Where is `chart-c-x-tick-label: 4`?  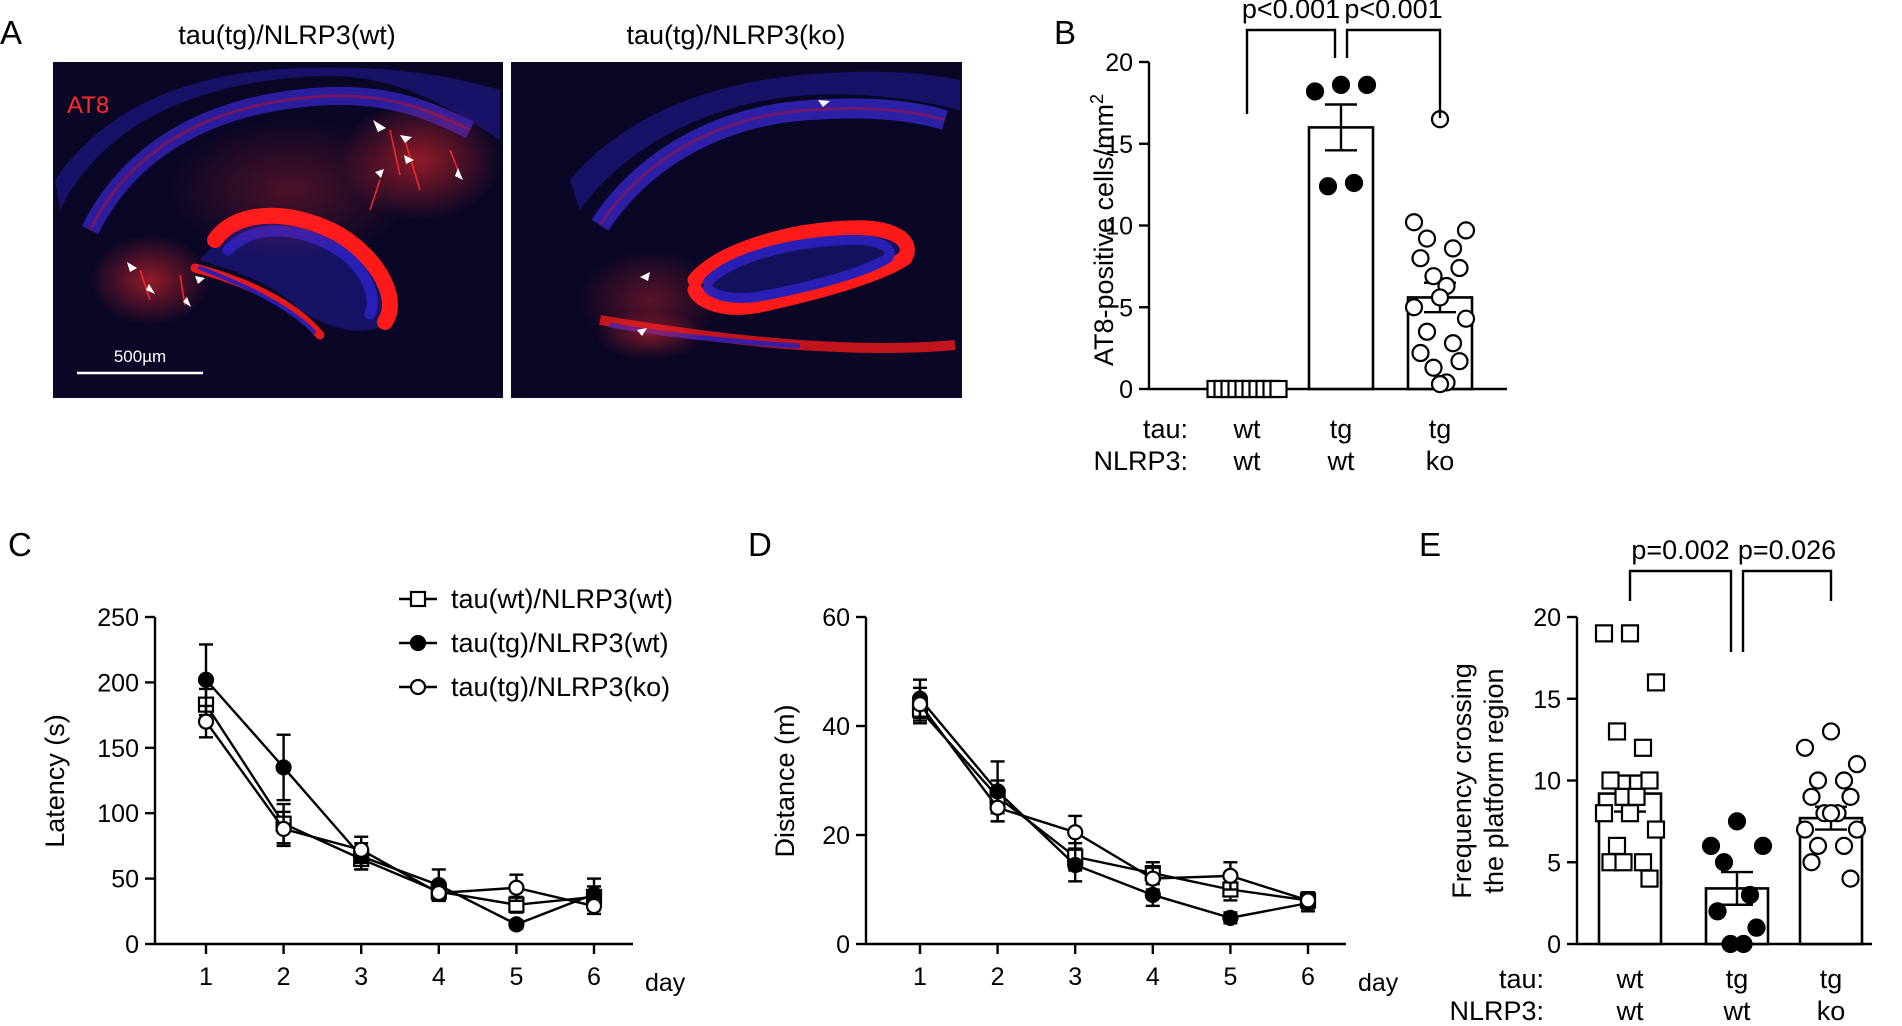 chart-c-x-tick-label: 4 is located at coordinates (439, 977).